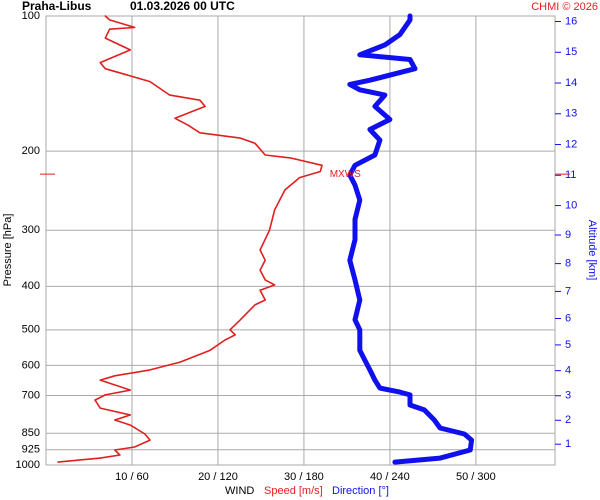 This screenshot has height=500, width=600. What do you see at coordinates (31, 365) in the screenshot?
I see `y-tick-label: 600` at bounding box center [31, 365].